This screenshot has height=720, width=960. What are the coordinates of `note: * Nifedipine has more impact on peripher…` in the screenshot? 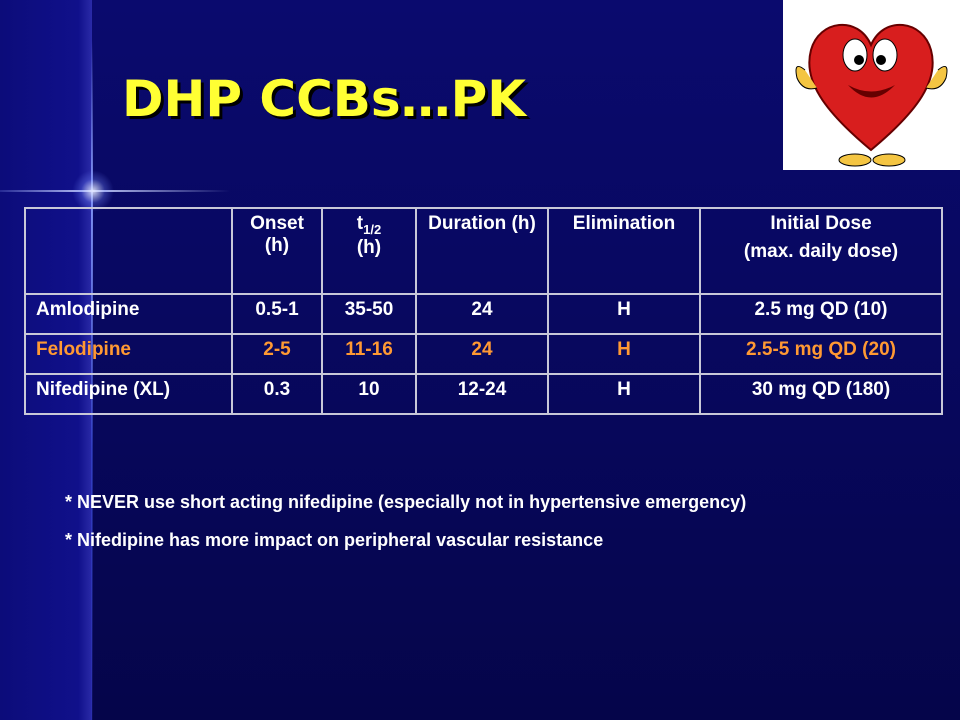 It's located at (334, 540).